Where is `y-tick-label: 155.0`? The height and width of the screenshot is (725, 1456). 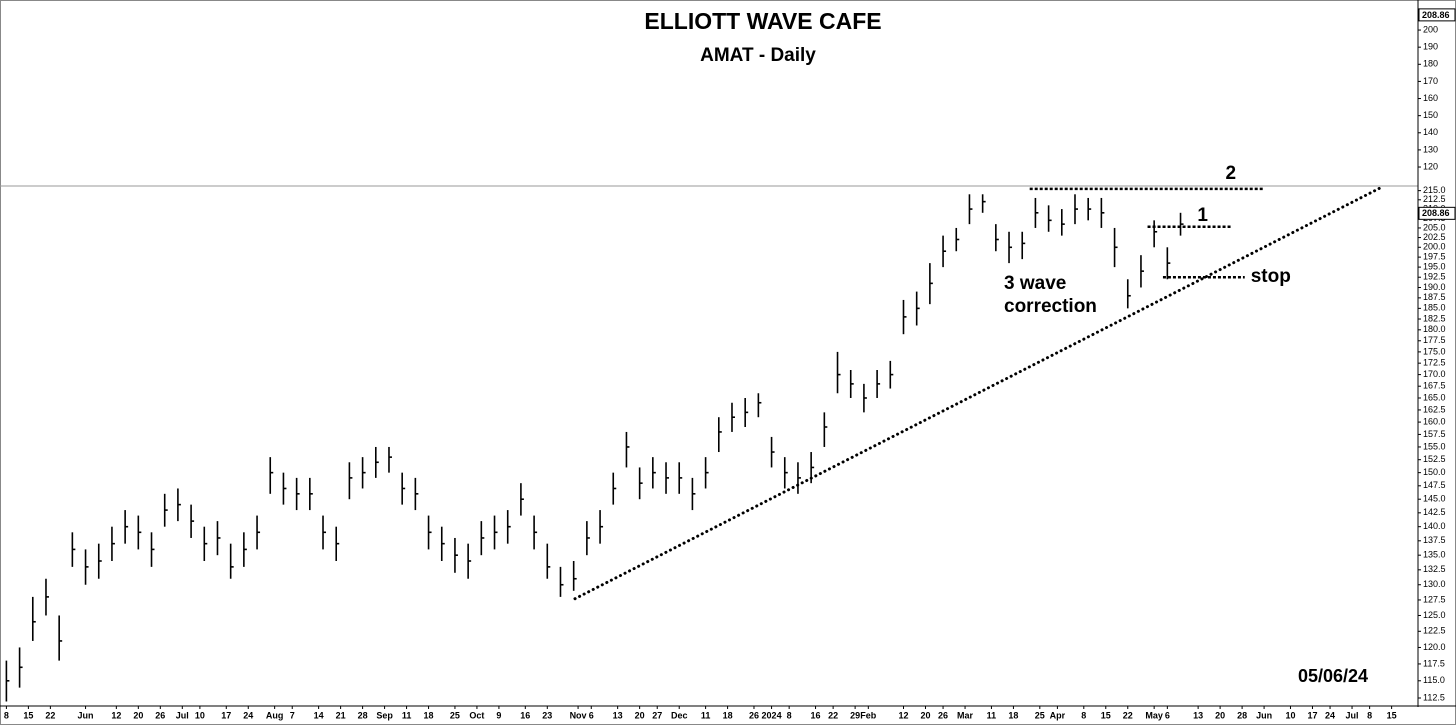
y-tick-label: 155.0 is located at coordinates (1434, 446).